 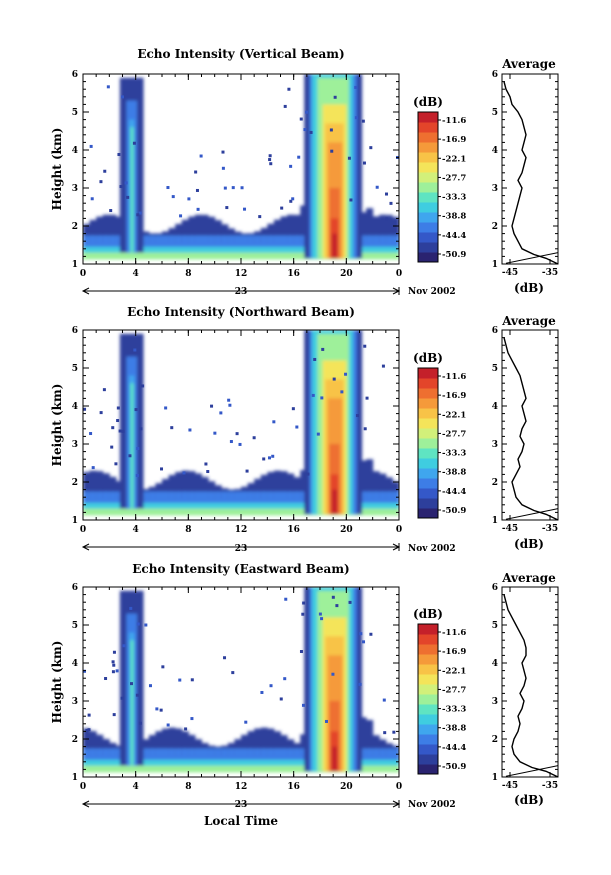 I want to click on day-bar-arrow, so click(x=85, y=291).